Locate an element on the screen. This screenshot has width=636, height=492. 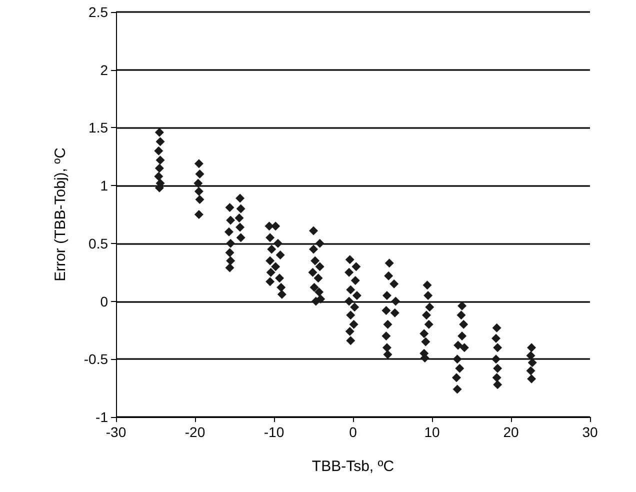
x-tick-label: -10 is located at coordinates (274, 432).